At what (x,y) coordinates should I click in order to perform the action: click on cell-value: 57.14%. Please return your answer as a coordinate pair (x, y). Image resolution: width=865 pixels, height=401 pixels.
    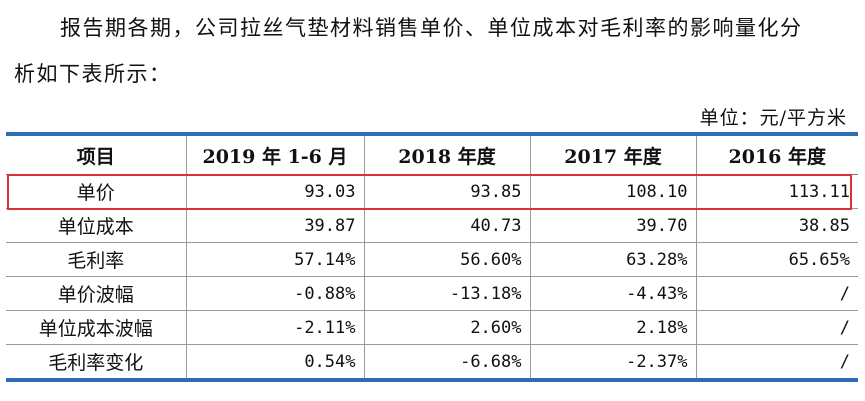
    Looking at the image, I should click on (274, 259).